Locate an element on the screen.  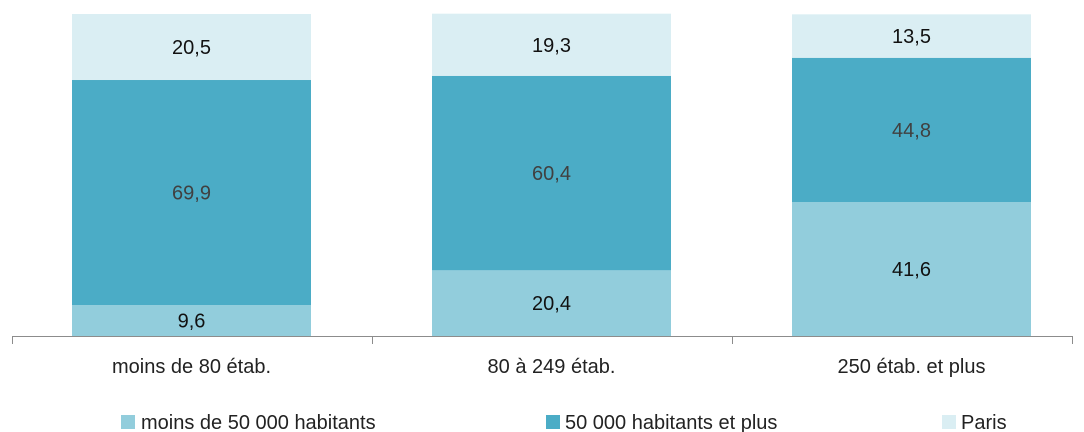
data-label: 69,9 is located at coordinates (191, 194).